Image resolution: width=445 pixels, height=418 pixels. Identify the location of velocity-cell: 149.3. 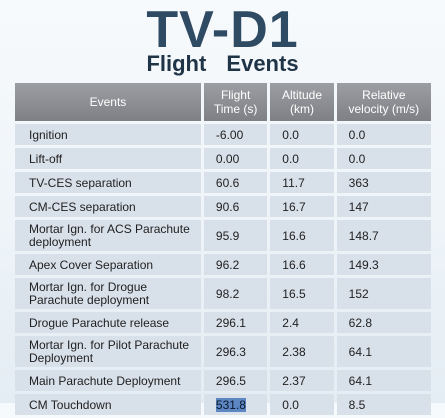
(383, 264).